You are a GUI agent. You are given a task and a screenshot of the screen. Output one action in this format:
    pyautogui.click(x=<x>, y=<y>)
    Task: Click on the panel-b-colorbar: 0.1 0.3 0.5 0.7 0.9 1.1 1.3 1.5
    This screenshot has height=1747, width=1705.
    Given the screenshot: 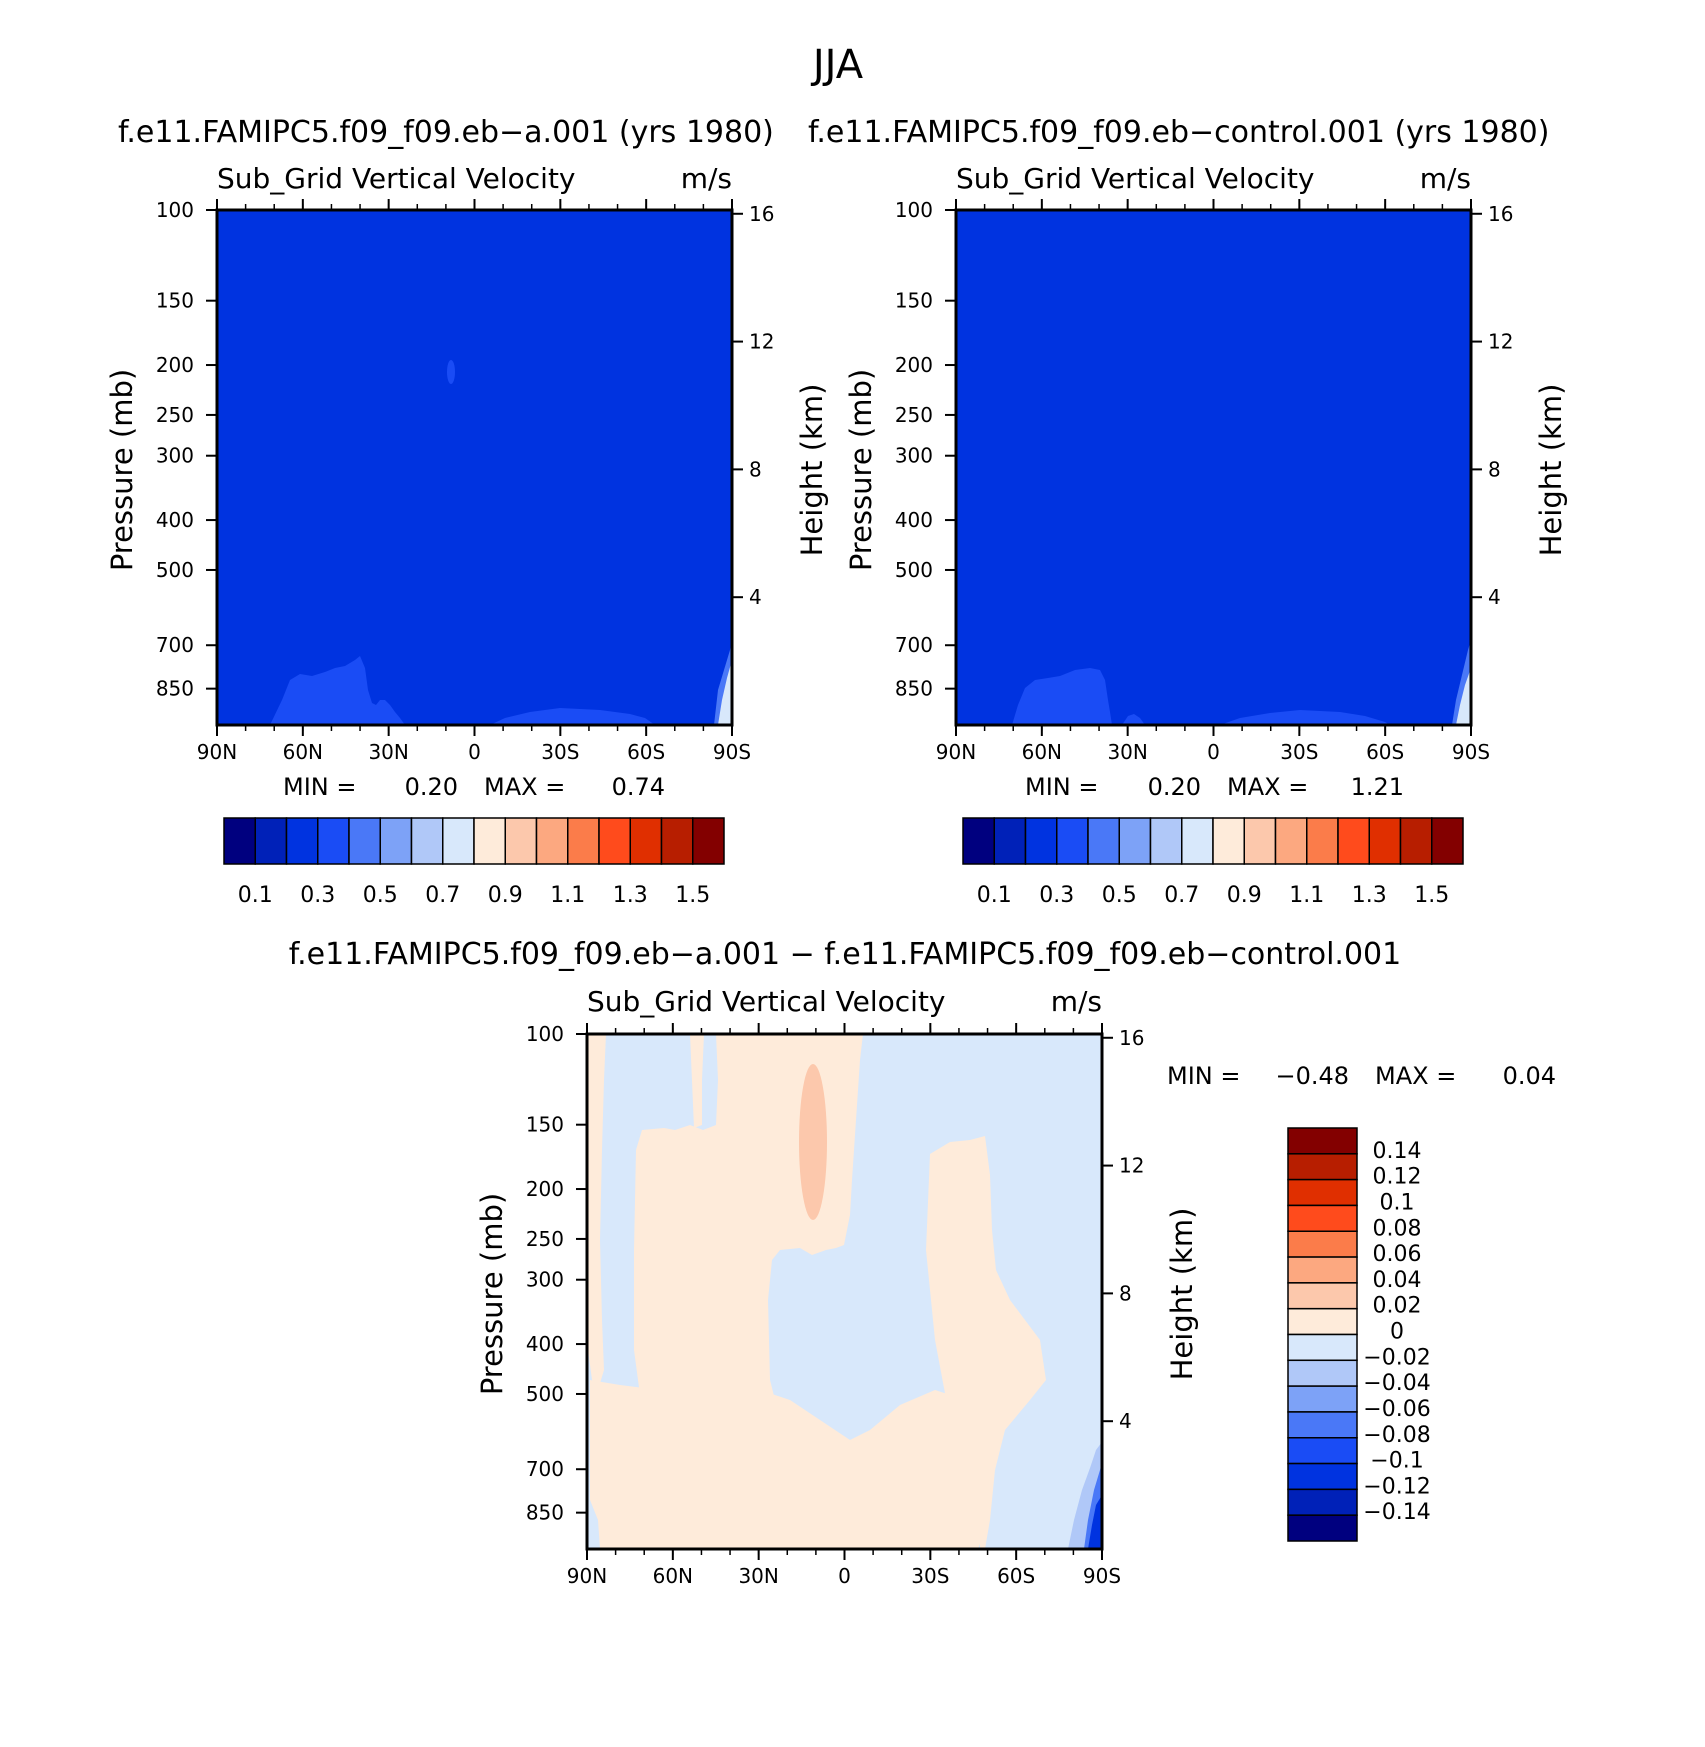 What is the action you would take?
    pyautogui.click(x=1213, y=862)
    